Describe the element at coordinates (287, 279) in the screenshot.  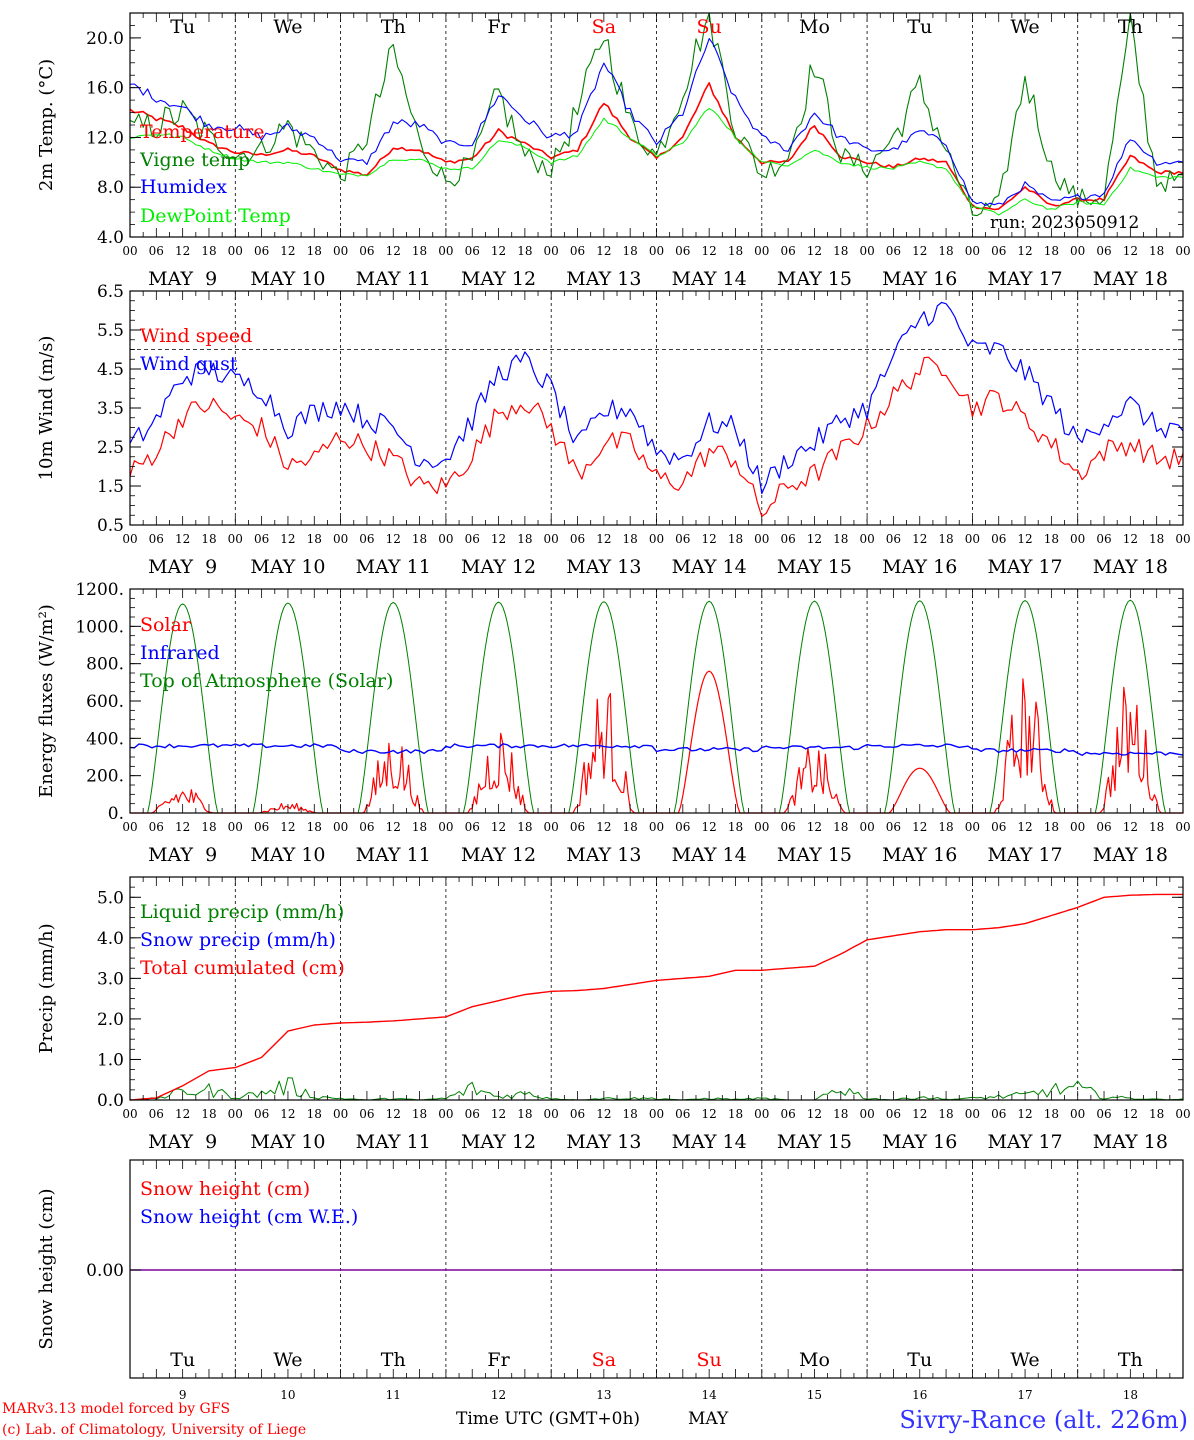
I see `date-label: MAY 10` at that location.